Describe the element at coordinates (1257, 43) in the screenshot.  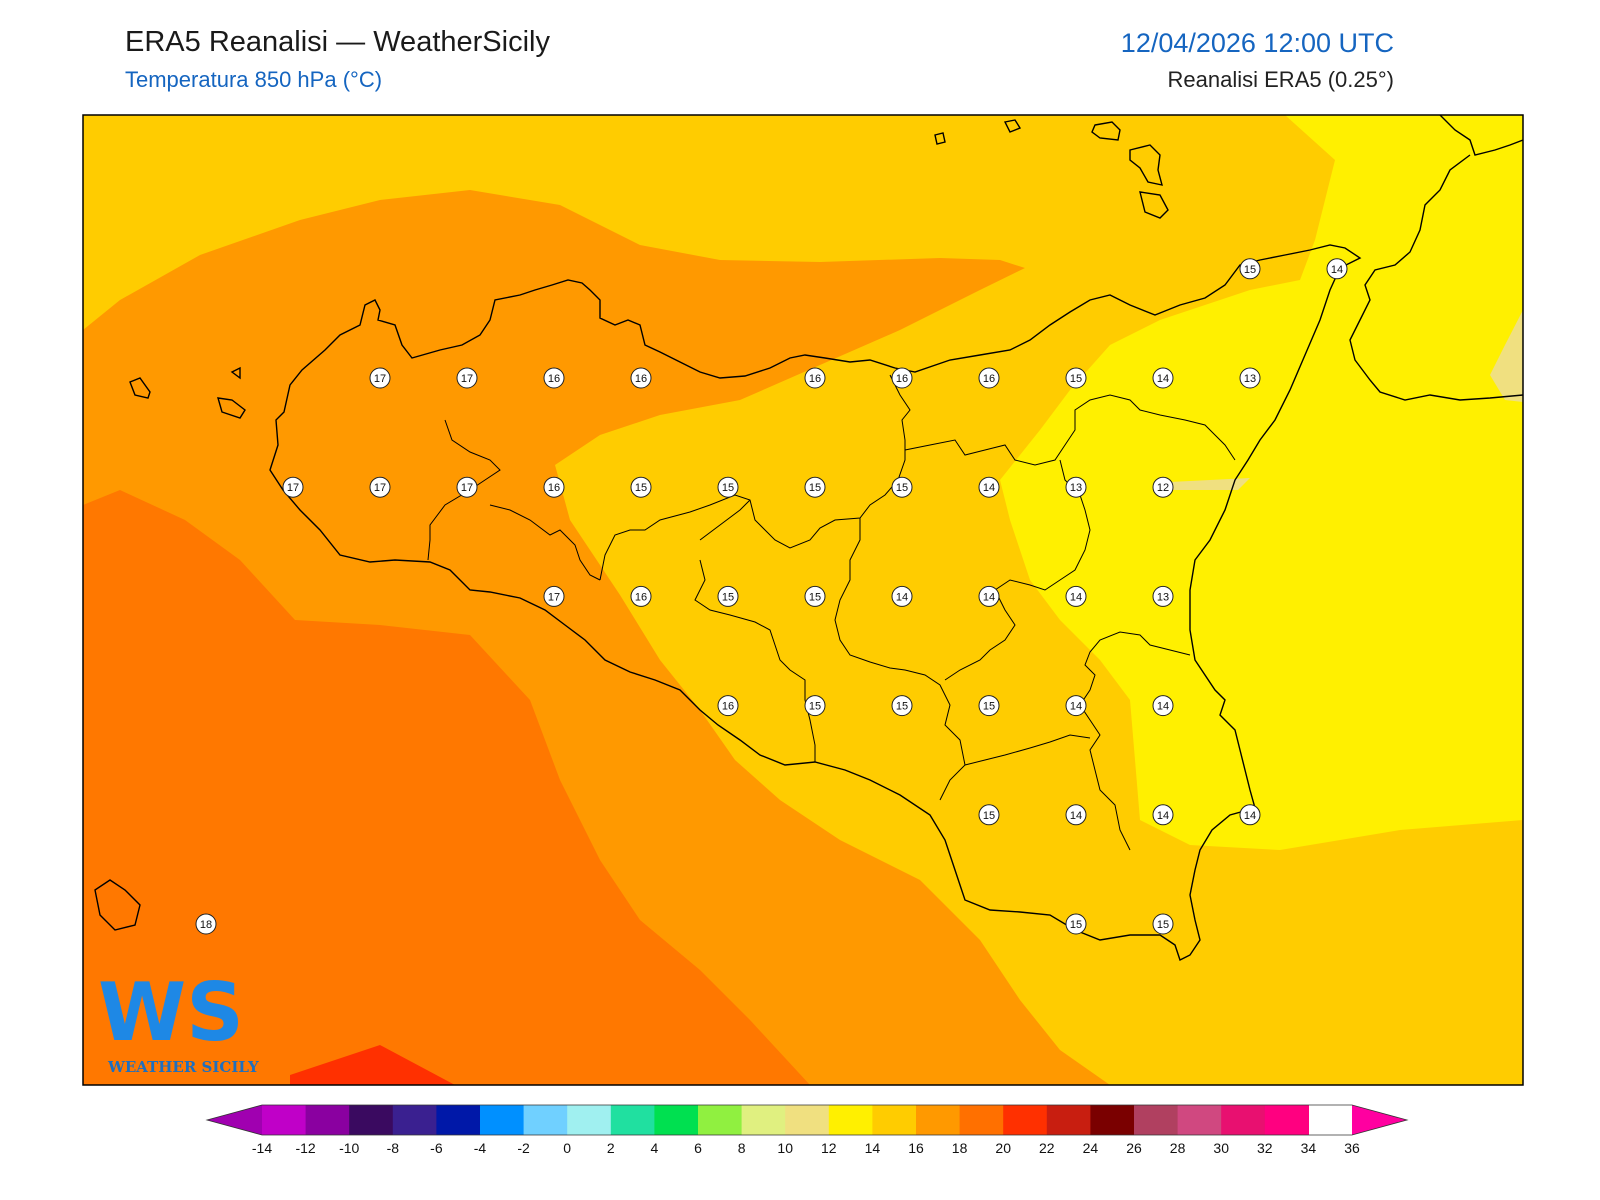
I see `valid-datetime: 12/04/2026 12:00 UTC` at that location.